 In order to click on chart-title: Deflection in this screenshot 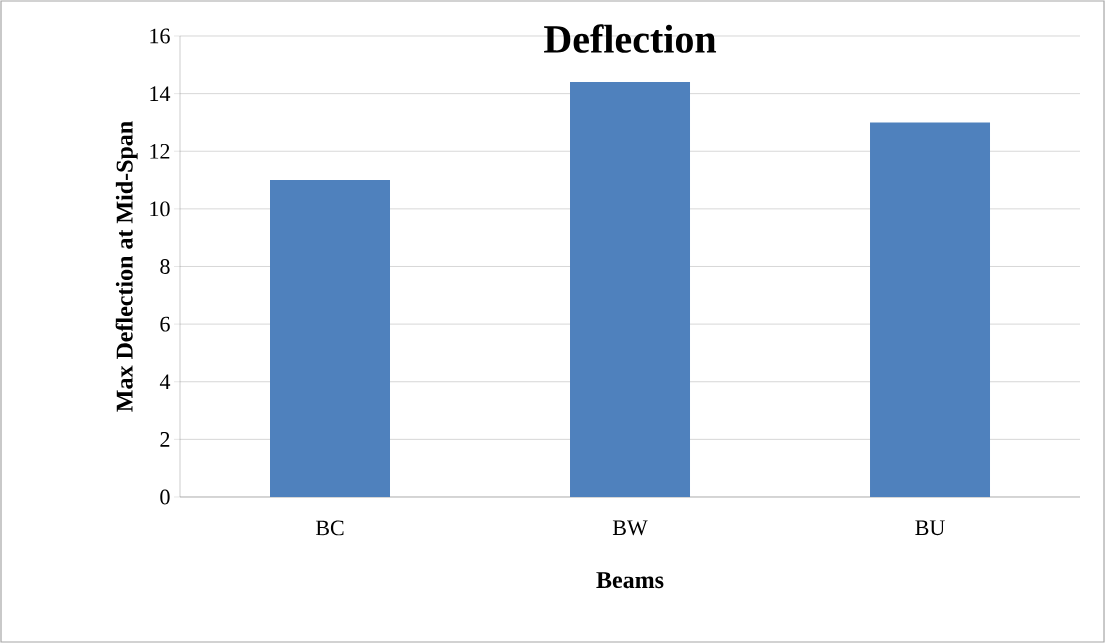, I will do `click(630, 38)`.